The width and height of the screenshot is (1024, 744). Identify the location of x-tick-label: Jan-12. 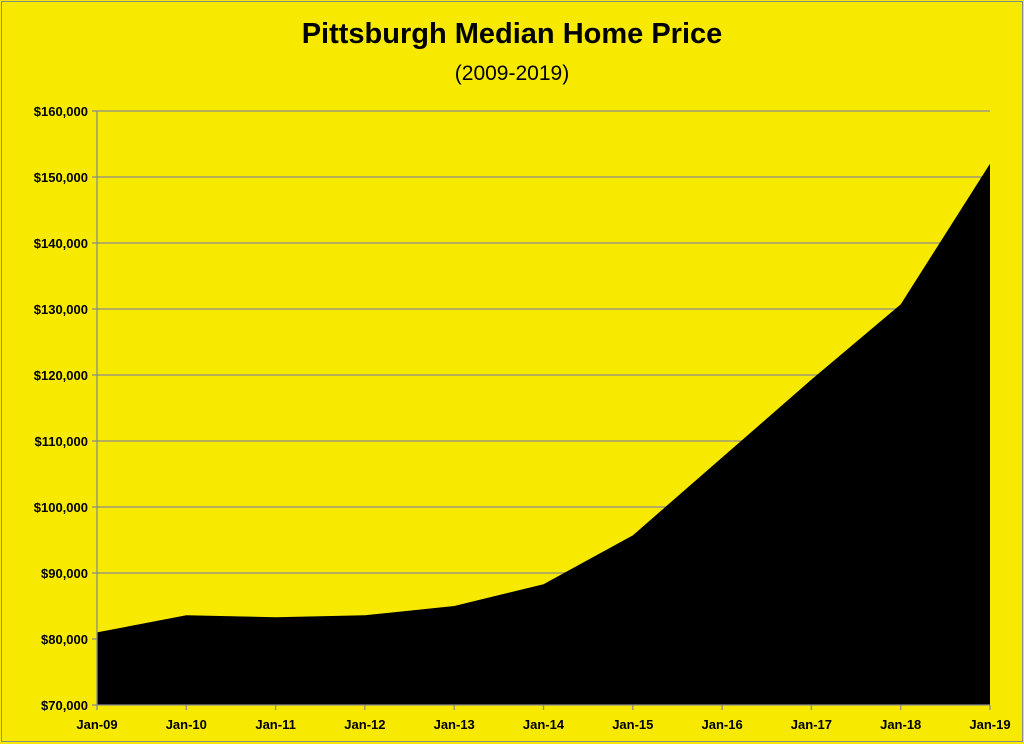
(364, 724).